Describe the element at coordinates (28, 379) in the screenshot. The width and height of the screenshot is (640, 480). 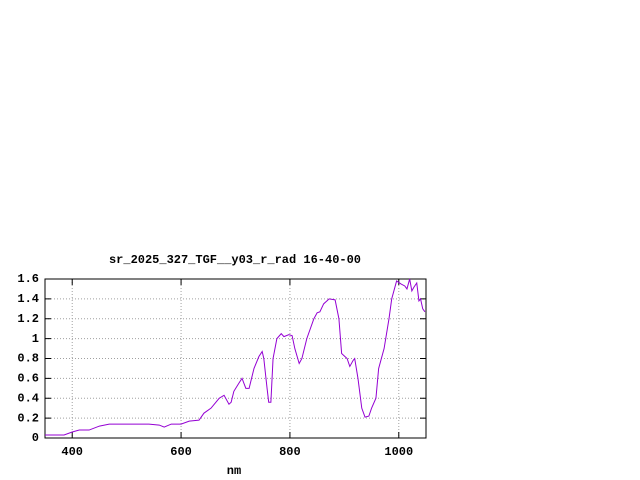
I see `y-tick-label: 0.6` at that location.